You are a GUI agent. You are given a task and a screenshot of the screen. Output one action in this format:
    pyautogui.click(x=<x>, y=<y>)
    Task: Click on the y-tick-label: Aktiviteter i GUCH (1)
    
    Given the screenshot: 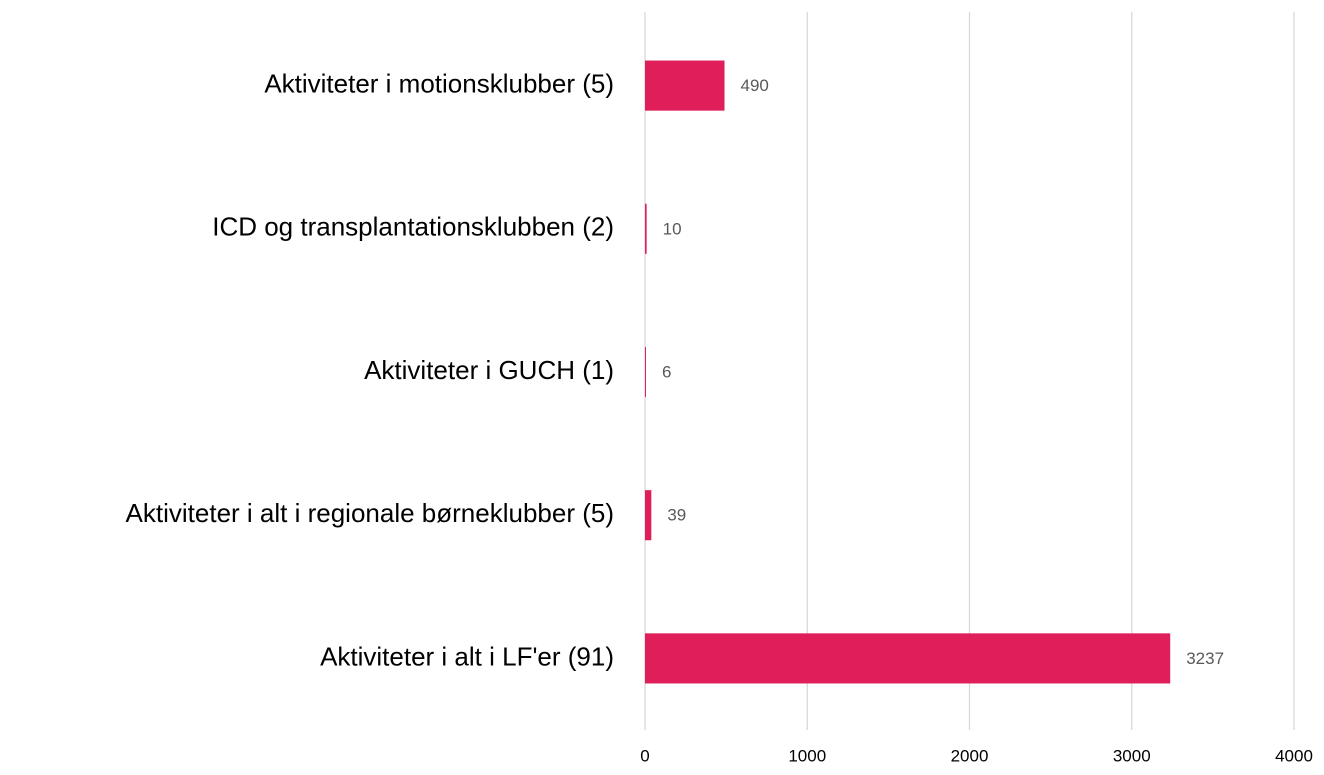 What is the action you would take?
    pyautogui.click(x=489, y=370)
    